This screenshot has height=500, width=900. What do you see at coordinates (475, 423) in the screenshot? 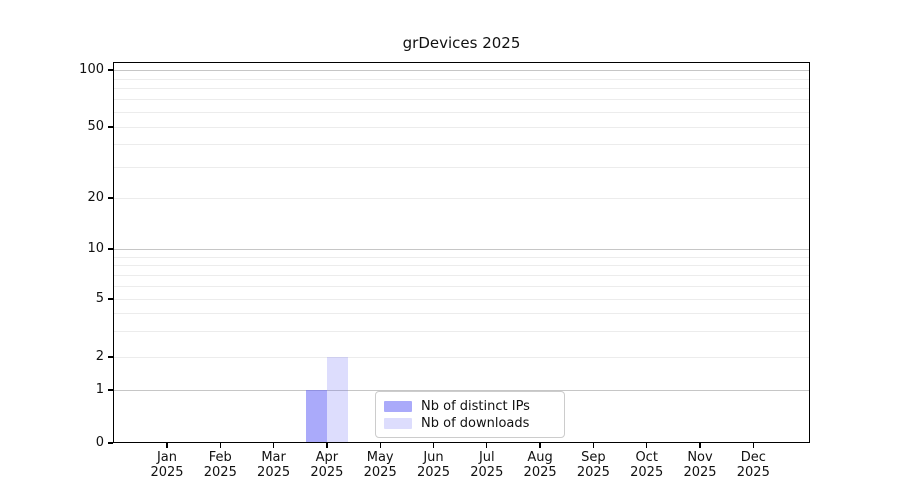
I see `legend-label-downloads: Nb of downloads` at bounding box center [475, 423].